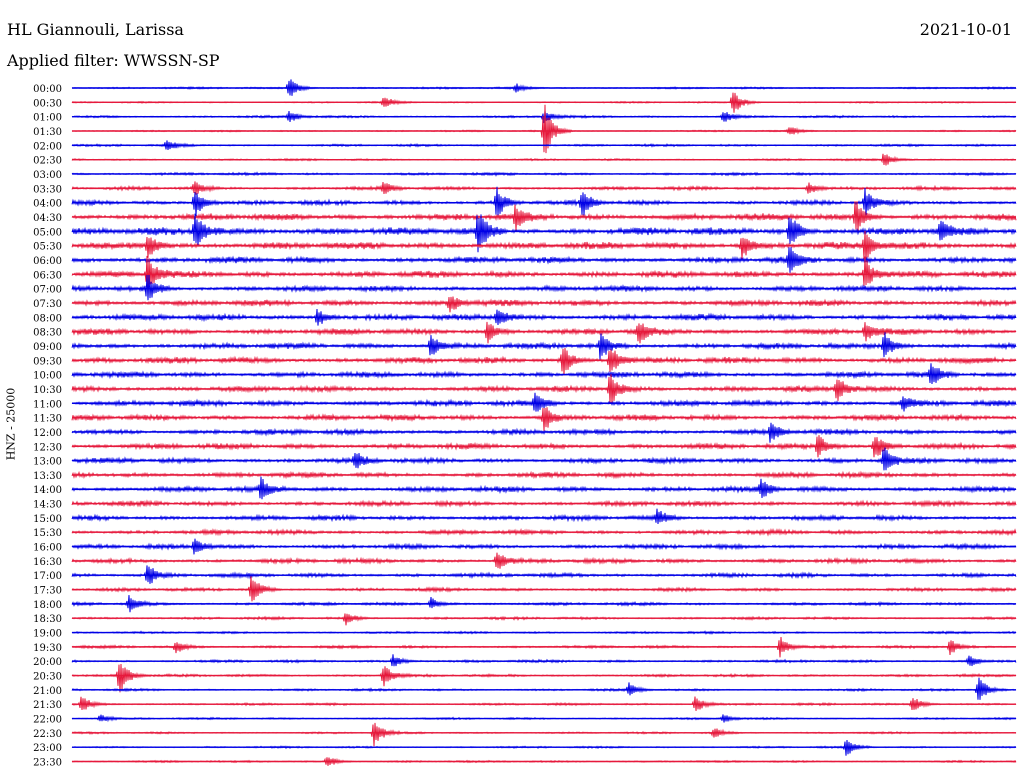 This screenshot has height=780, width=1024. Describe the element at coordinates (47, 677) in the screenshot. I see `row-time-label: 20:30` at that location.